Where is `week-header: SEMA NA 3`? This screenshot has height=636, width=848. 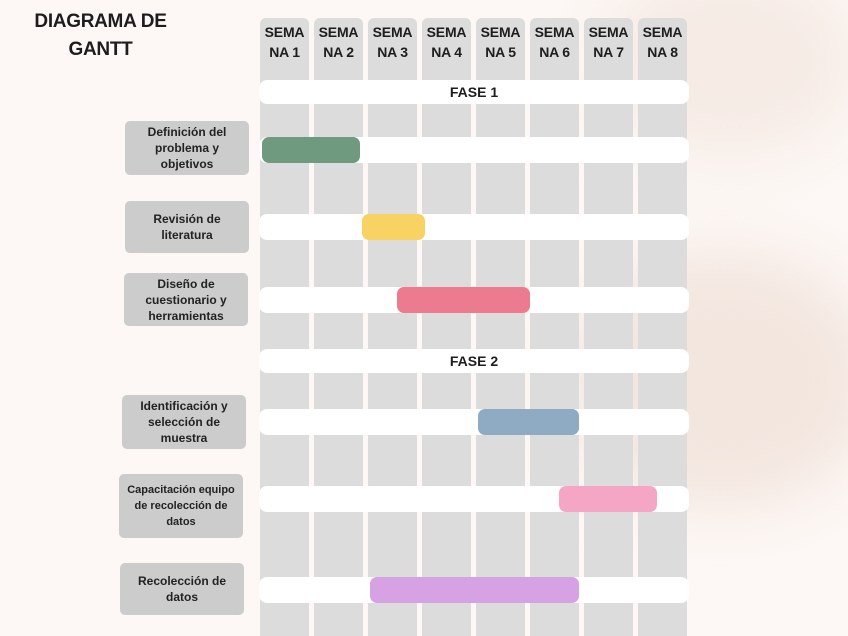 week-header: SEMA NA 3 is located at coordinates (392, 42).